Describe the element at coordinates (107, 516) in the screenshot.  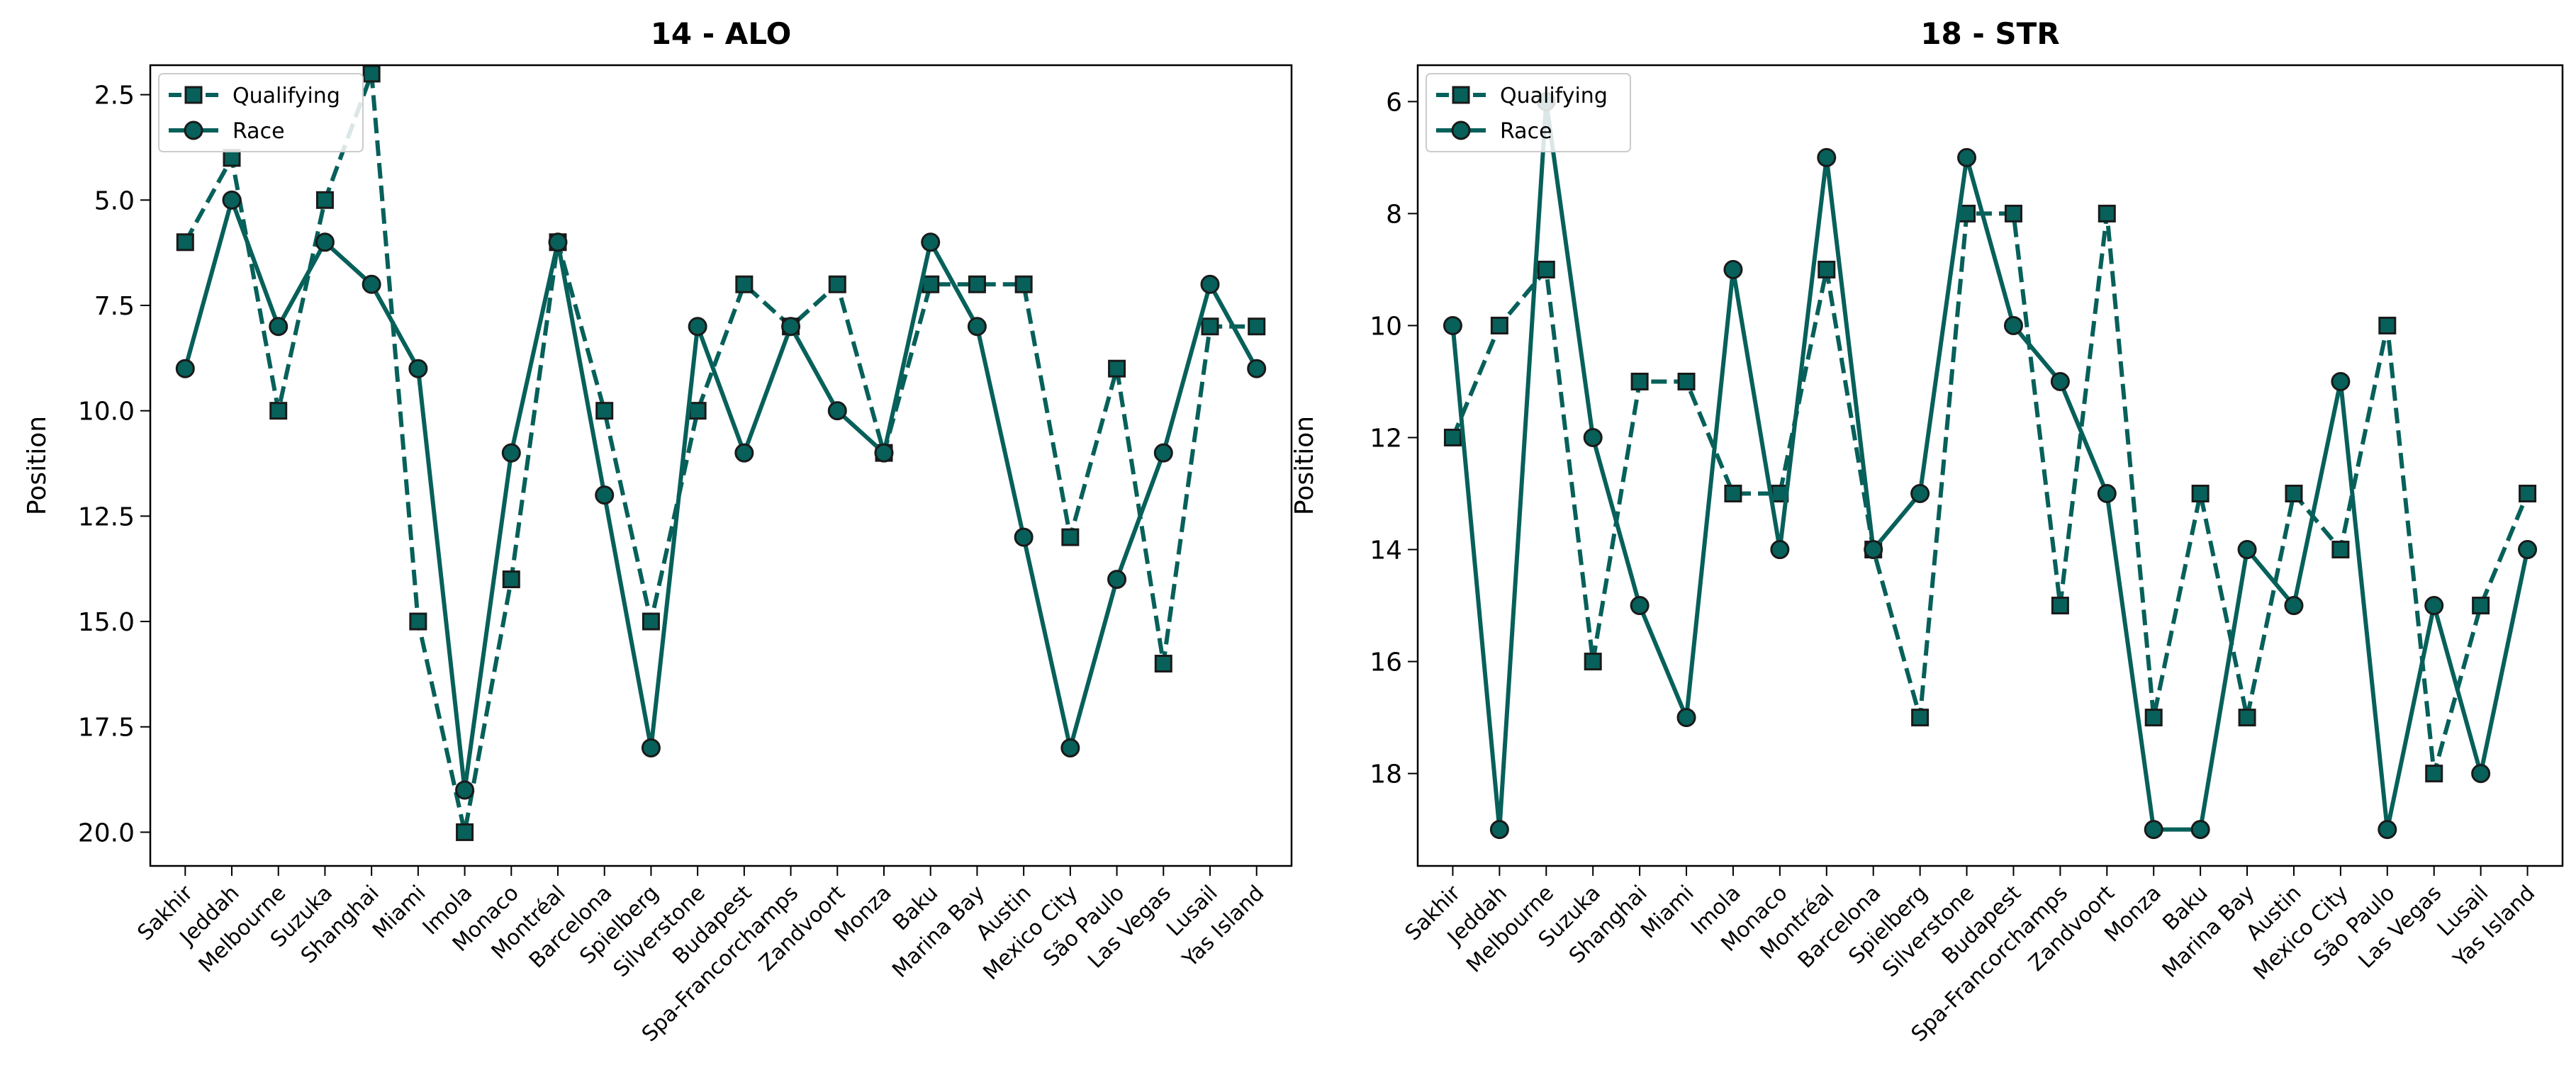
I see `y-tick-label: 12.5` at that location.